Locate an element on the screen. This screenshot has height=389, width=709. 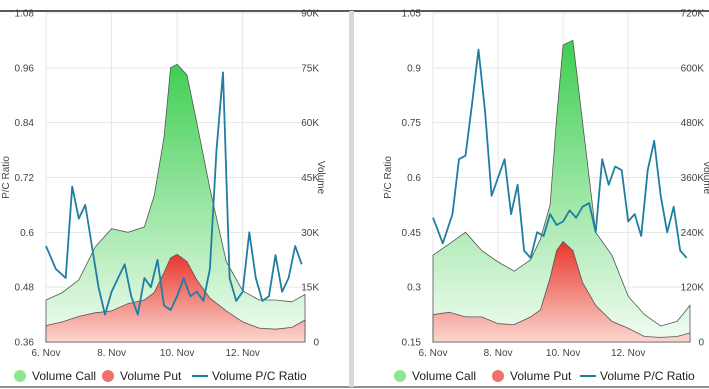
y-left-tick-label: 0.15 is located at coordinates (412, 343).